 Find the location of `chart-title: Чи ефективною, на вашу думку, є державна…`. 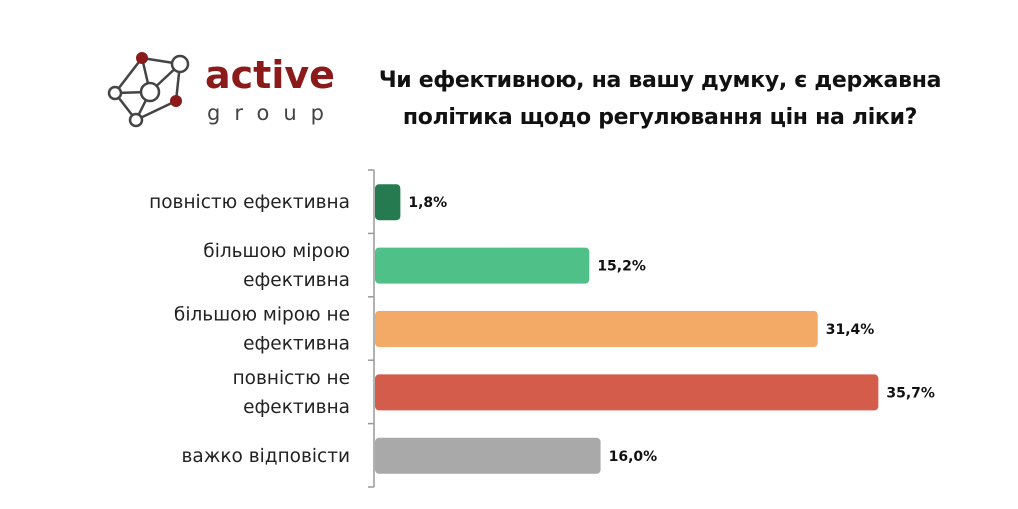

chart-title: Чи ефективною, на вашу думку, є державна… is located at coordinates (660, 99).